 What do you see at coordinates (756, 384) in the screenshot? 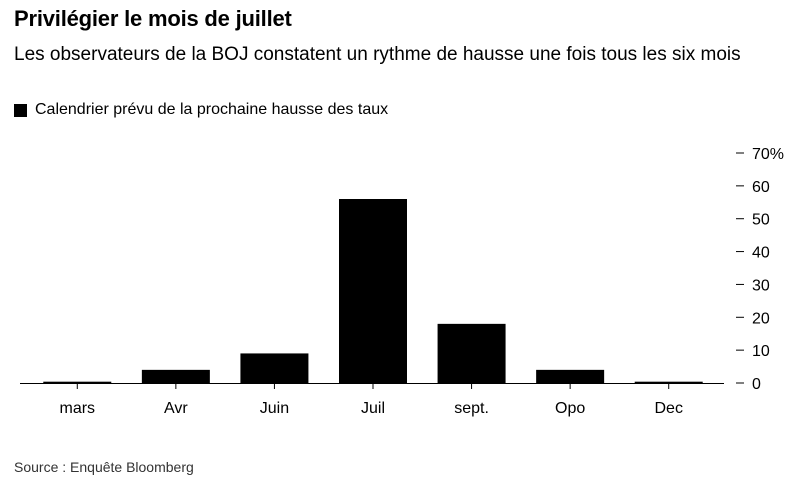
I see `y-tick-label: 0` at bounding box center [756, 384].